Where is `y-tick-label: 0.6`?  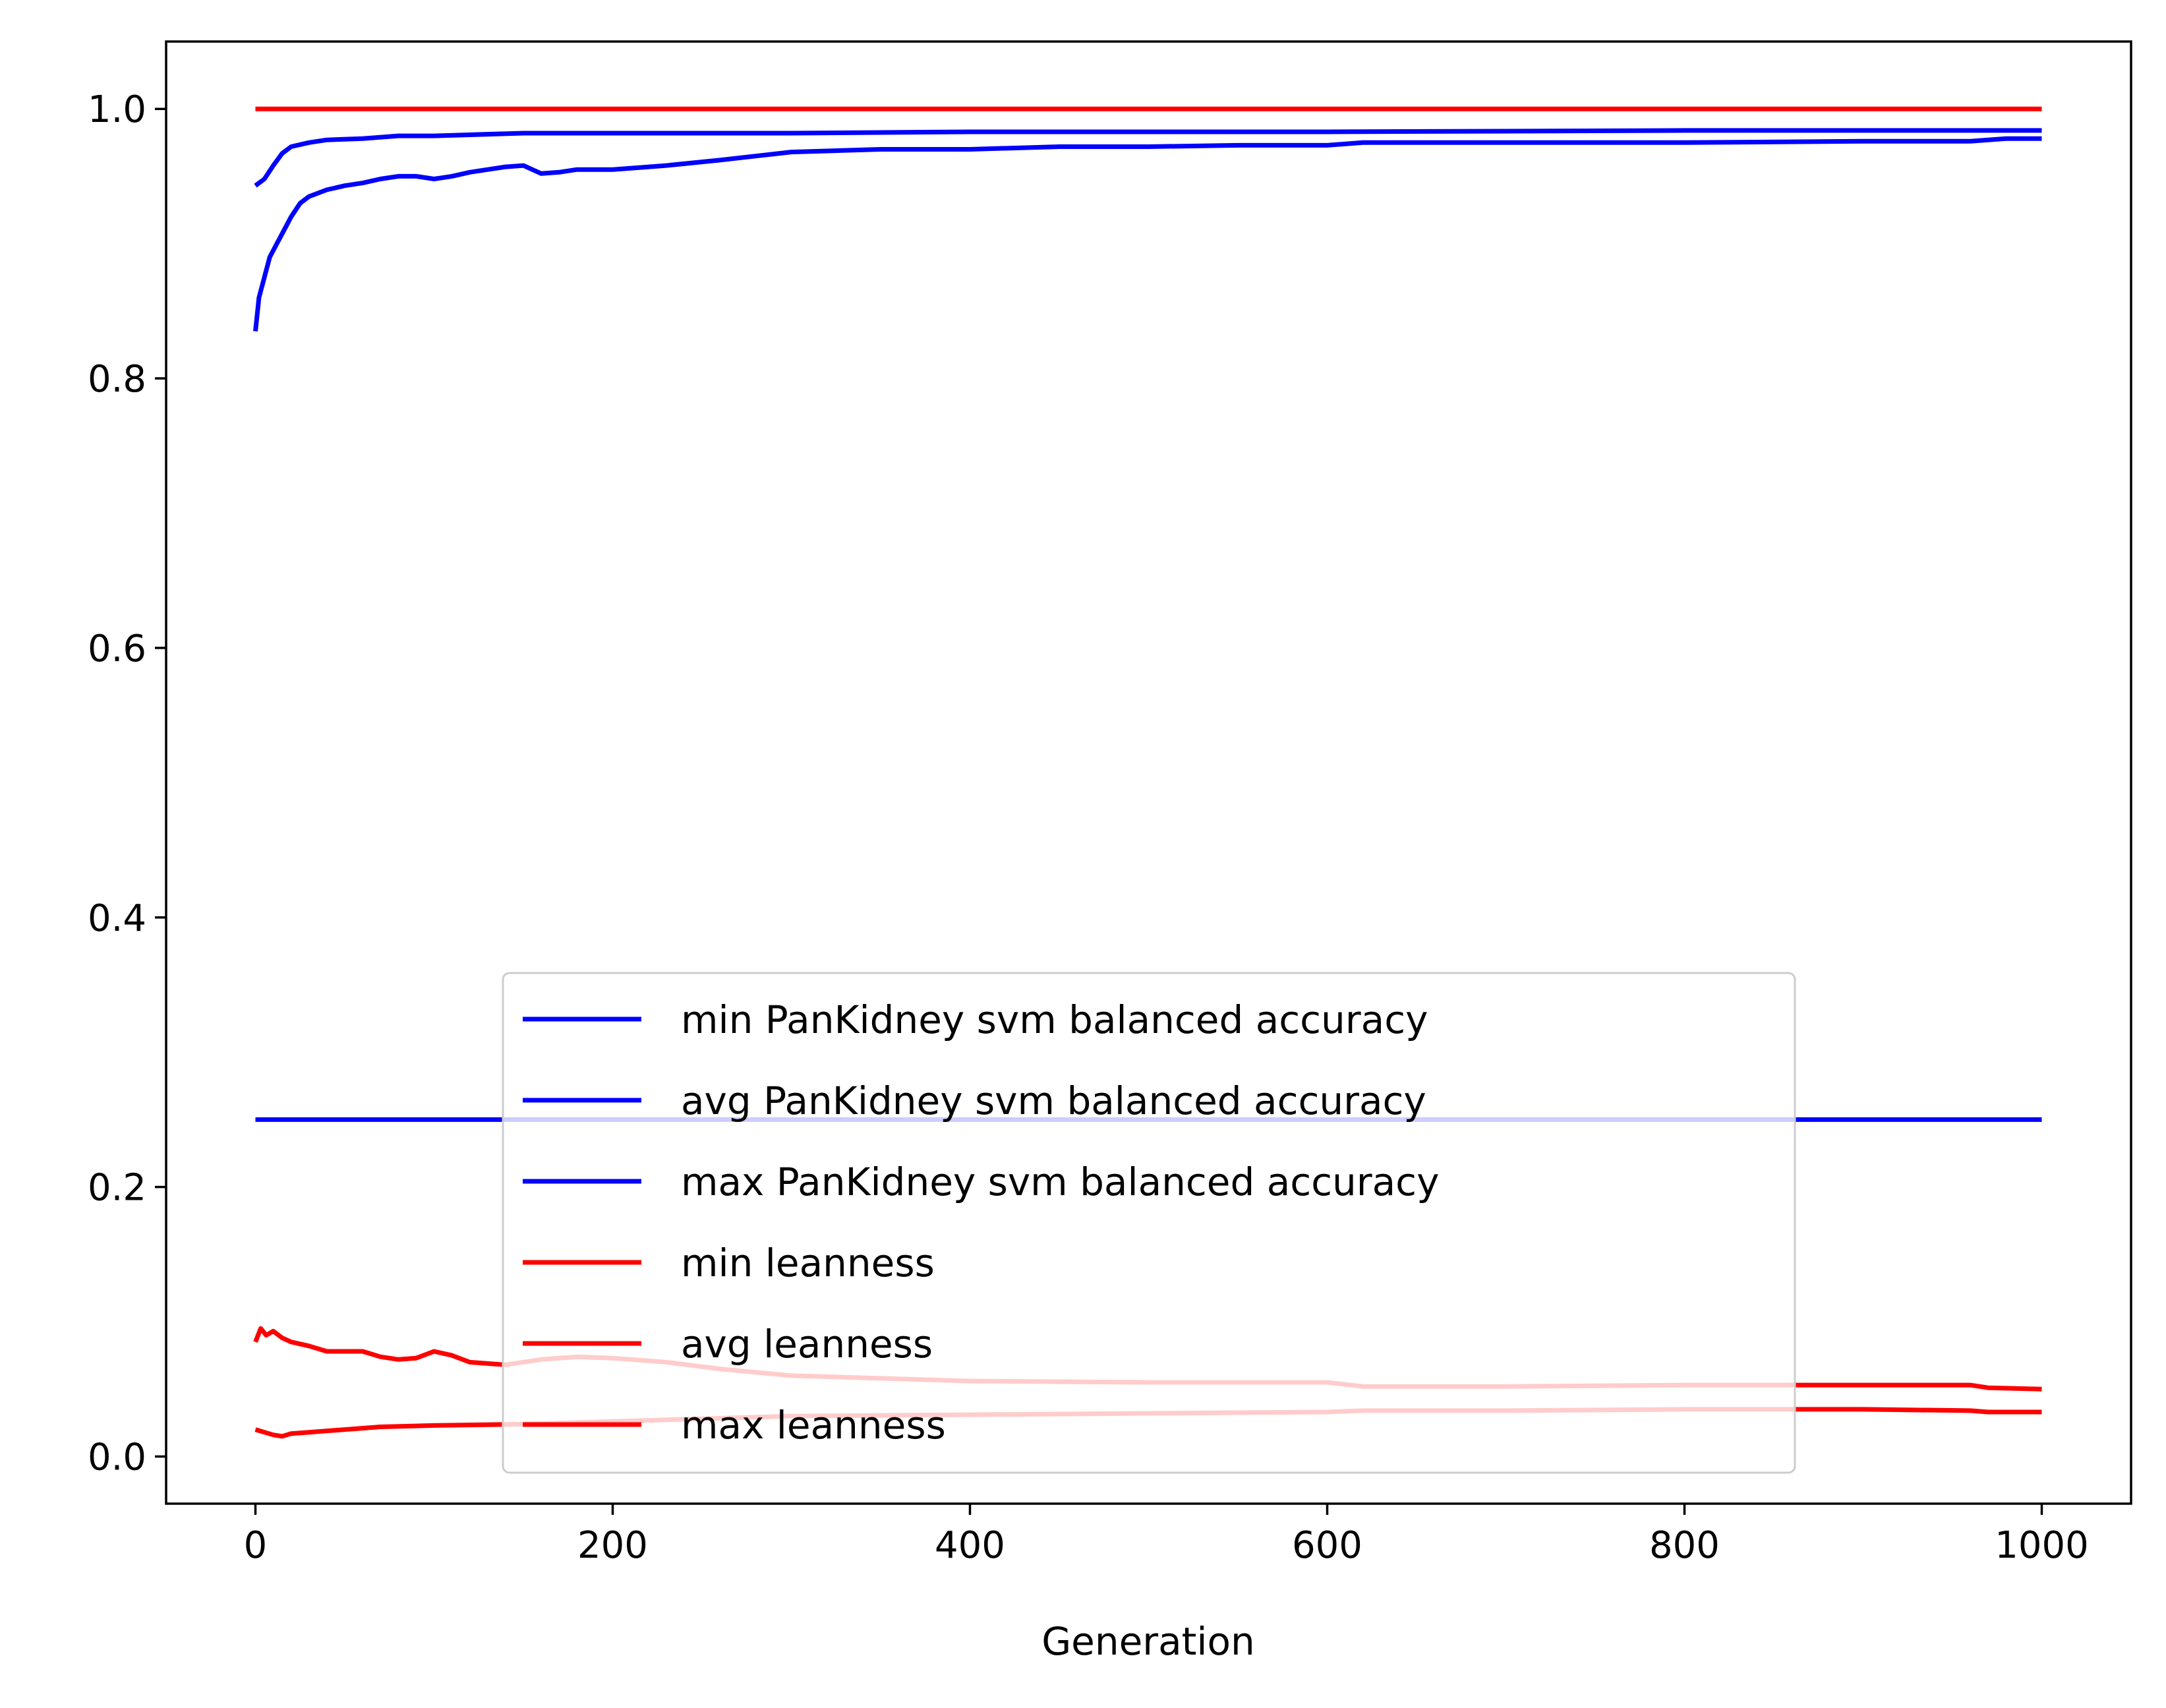 y-tick-label: 0.6 is located at coordinates (117, 649).